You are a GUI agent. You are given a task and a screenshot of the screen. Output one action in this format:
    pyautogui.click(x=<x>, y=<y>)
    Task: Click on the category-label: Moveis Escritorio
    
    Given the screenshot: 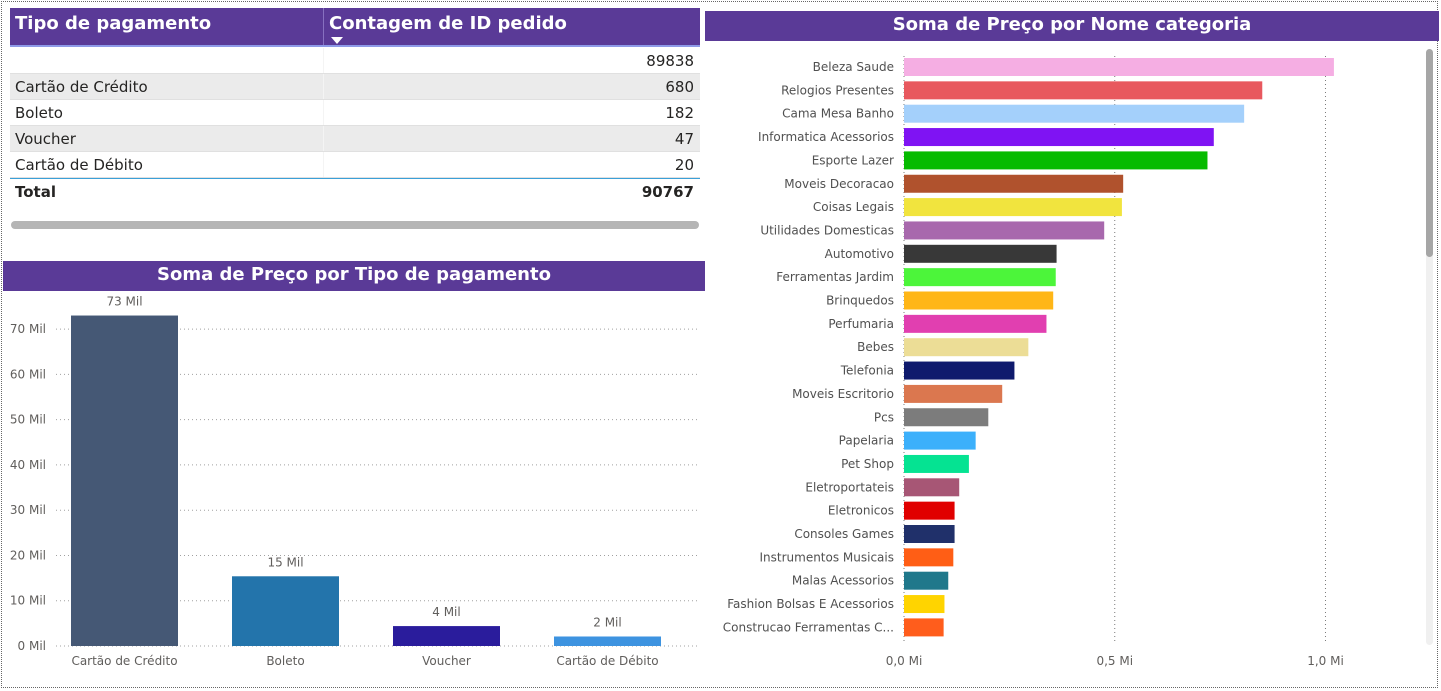 What is the action you would take?
    pyautogui.click(x=843, y=394)
    